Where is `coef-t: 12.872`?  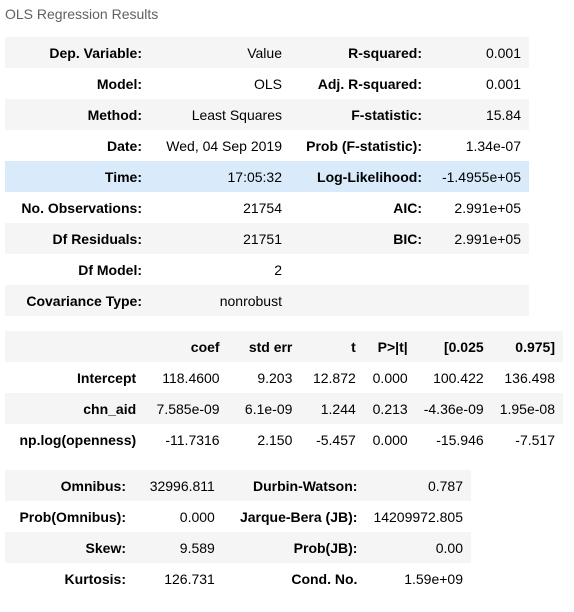 coef-t: 12.872 is located at coordinates (334, 377).